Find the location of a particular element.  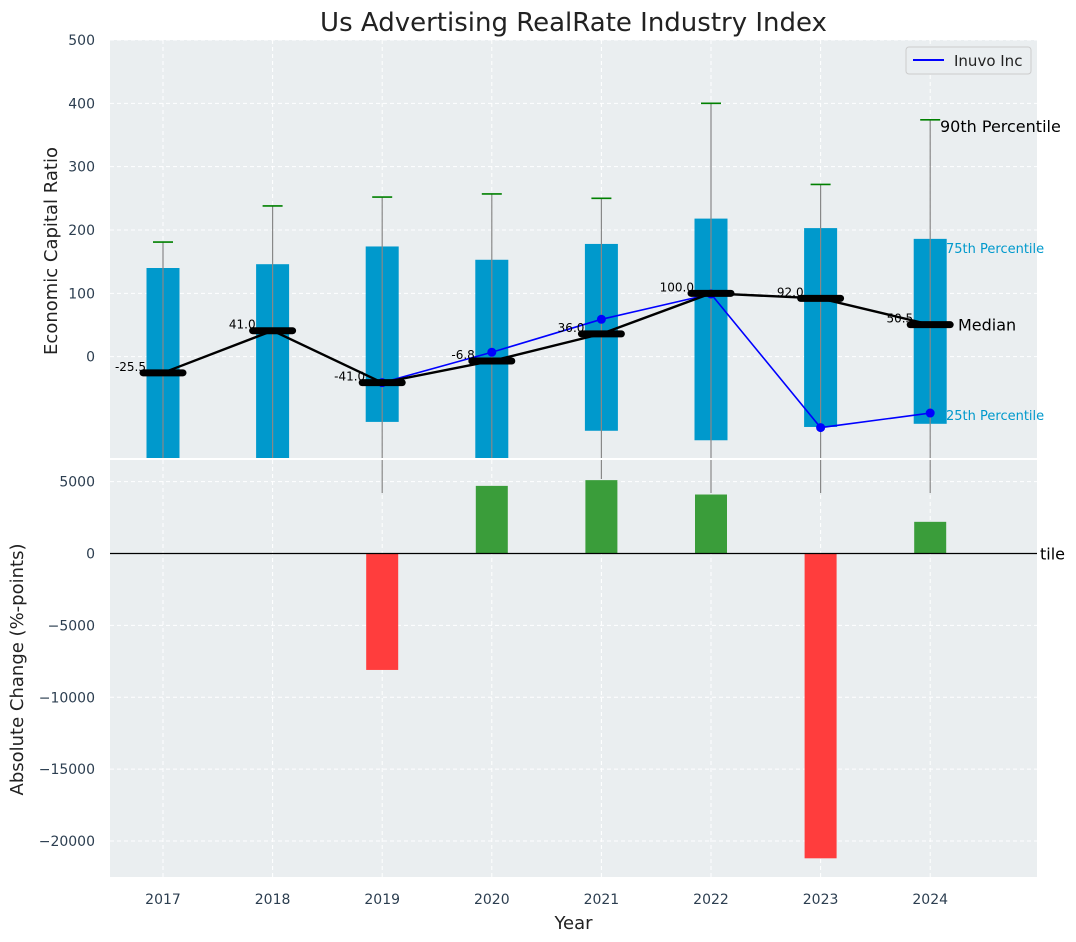

legend-box is located at coordinates (968, 60).